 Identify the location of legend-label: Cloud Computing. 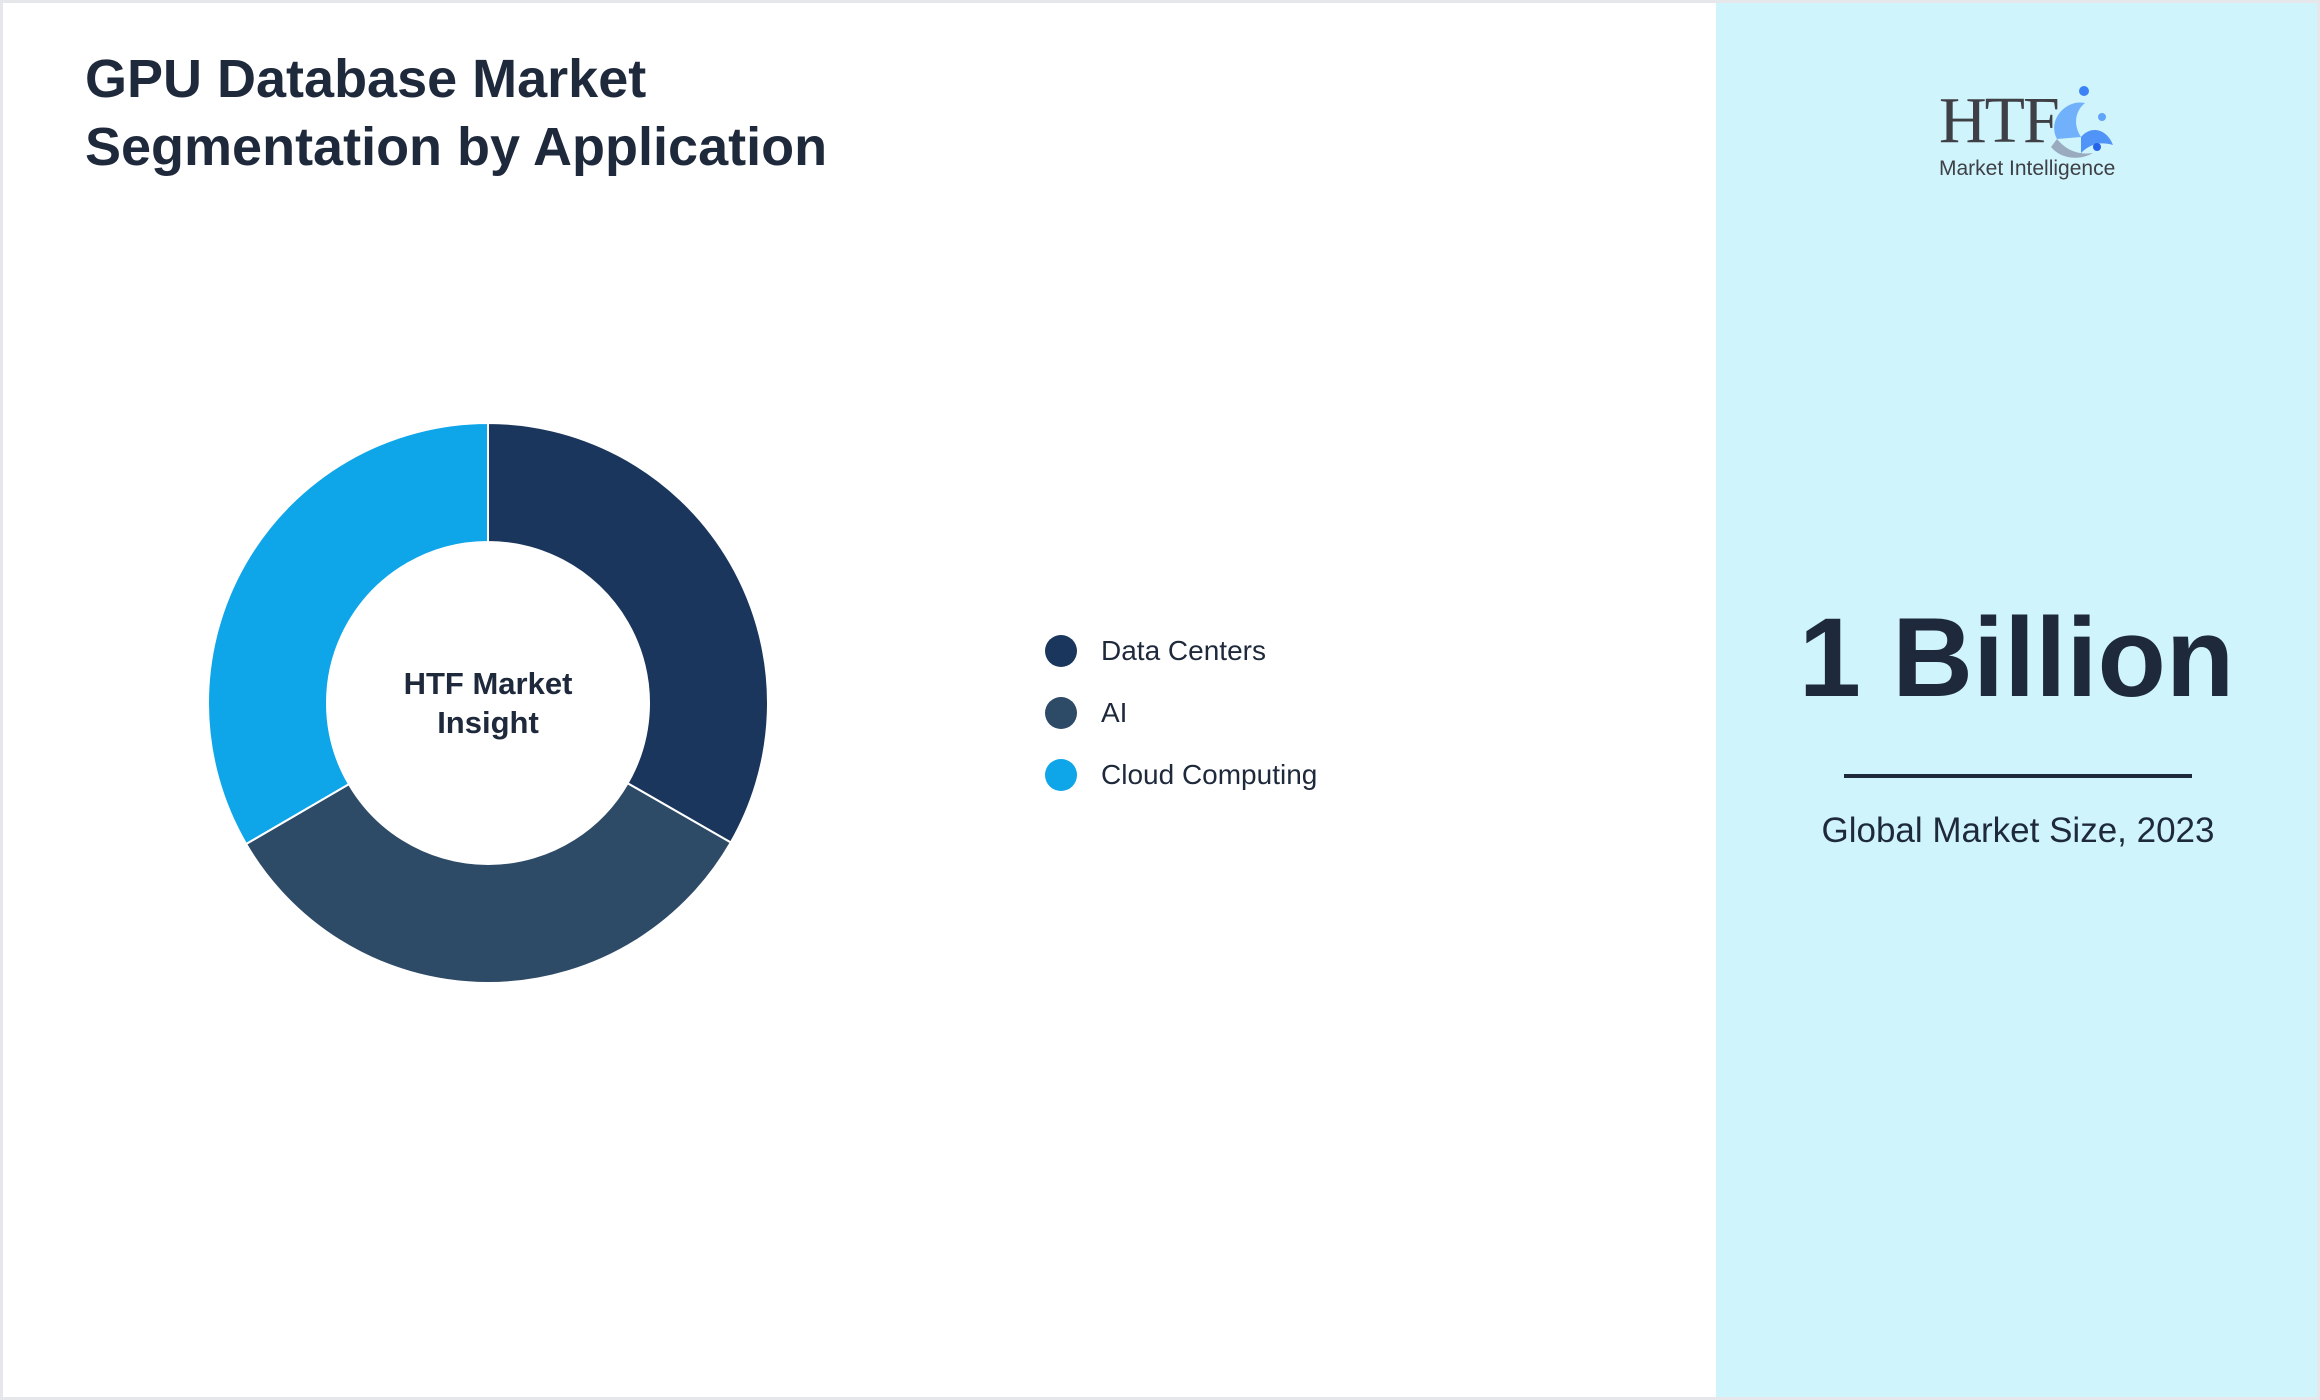
(1209, 774).